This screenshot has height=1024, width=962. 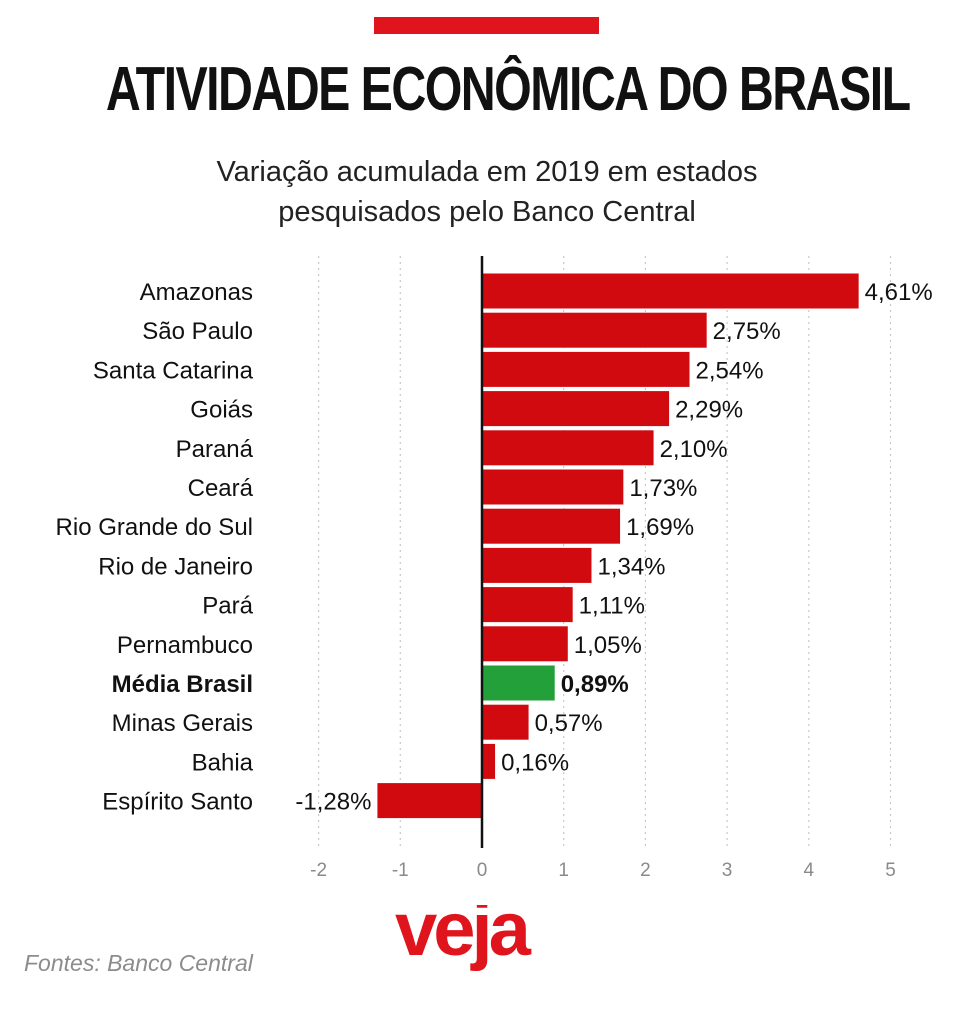 I want to click on category-label: Ceará, so click(x=221, y=488).